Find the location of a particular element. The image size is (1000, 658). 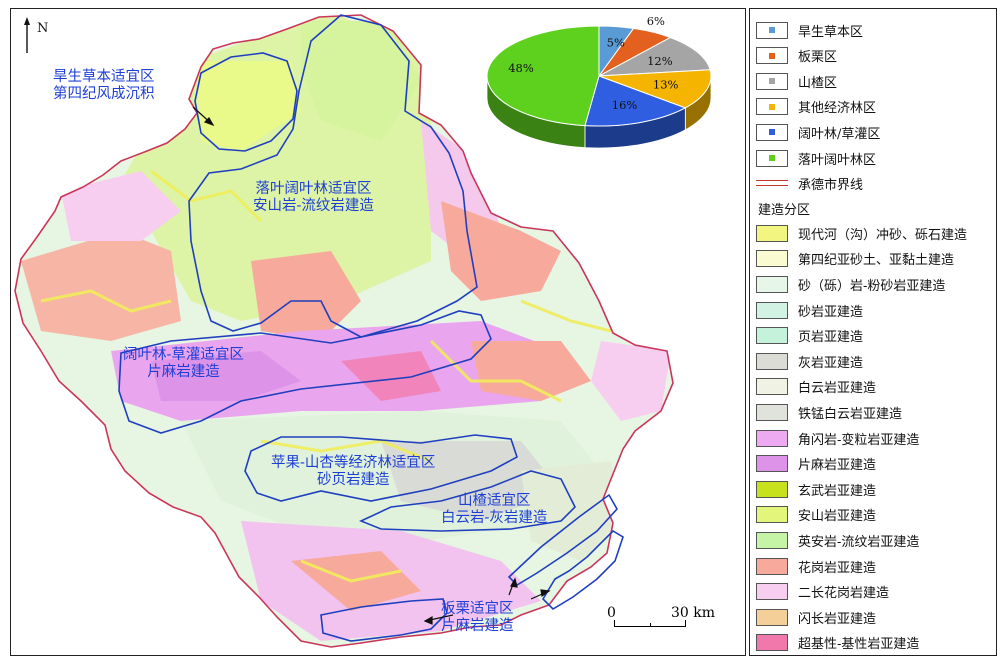

legend-label: 超基性-基性岩亚建造 is located at coordinates (859, 645).